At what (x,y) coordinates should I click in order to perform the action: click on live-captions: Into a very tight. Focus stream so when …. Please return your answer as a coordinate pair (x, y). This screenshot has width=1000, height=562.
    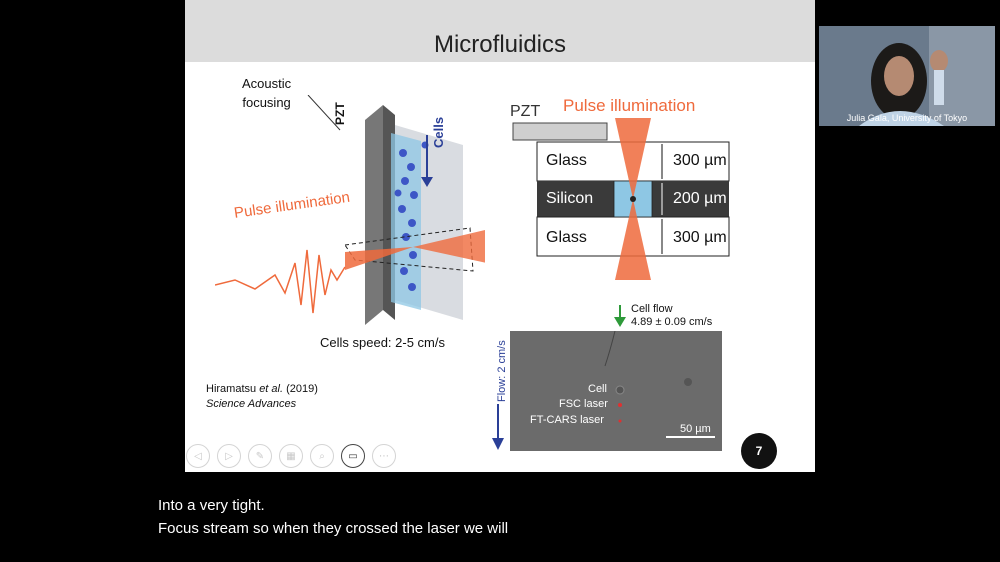
    Looking at the image, I should click on (508, 517).